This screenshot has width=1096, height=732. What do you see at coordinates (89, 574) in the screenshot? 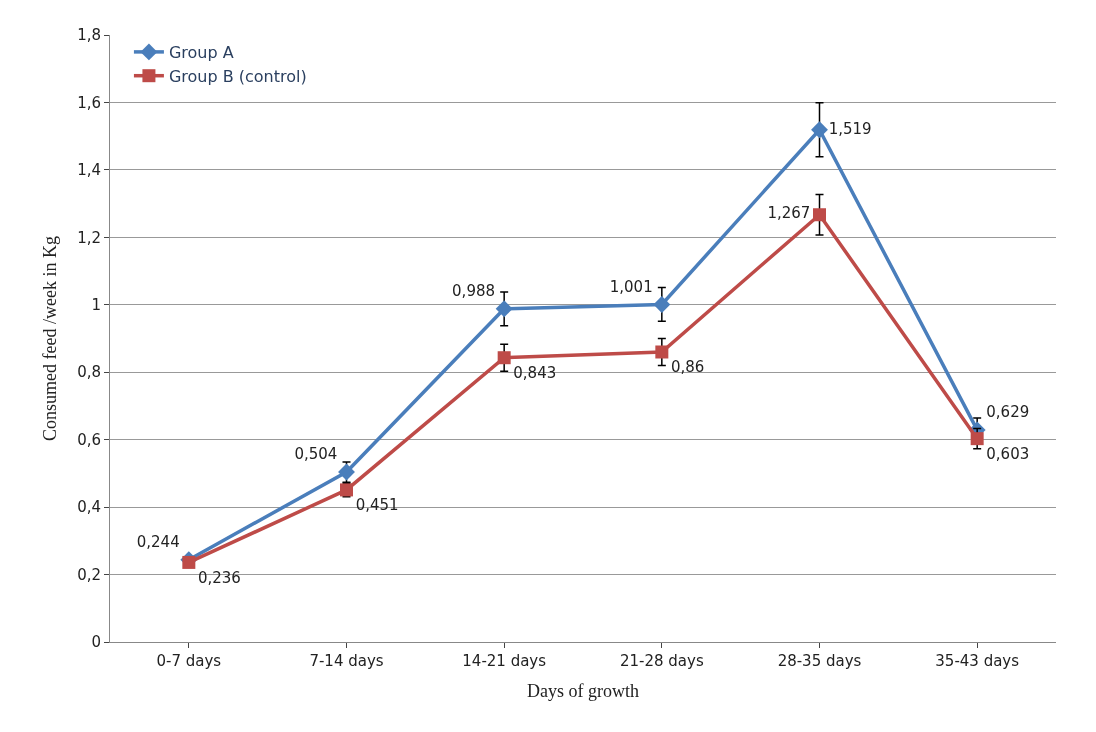
I see `y-tick-label: 0,2` at bounding box center [89, 574].